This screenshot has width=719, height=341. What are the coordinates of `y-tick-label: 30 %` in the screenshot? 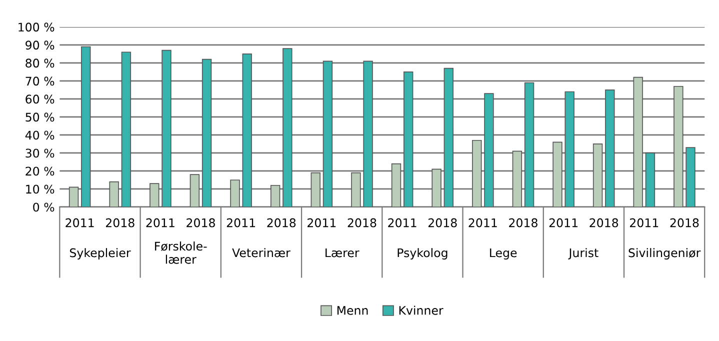 It's located at (40, 153).